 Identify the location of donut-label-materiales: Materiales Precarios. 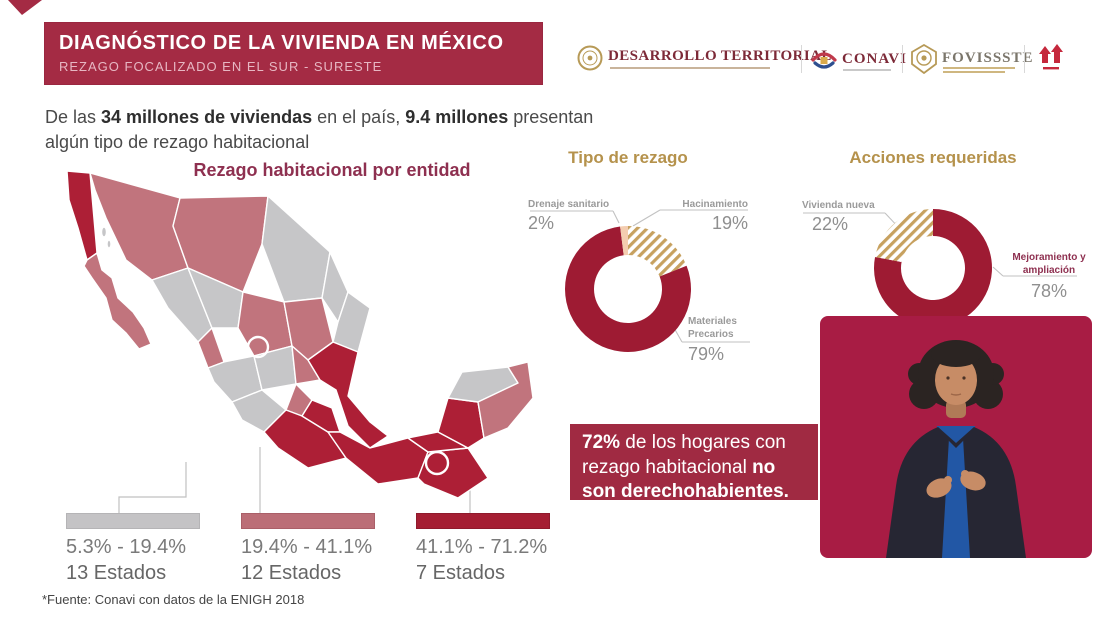
(712, 328).